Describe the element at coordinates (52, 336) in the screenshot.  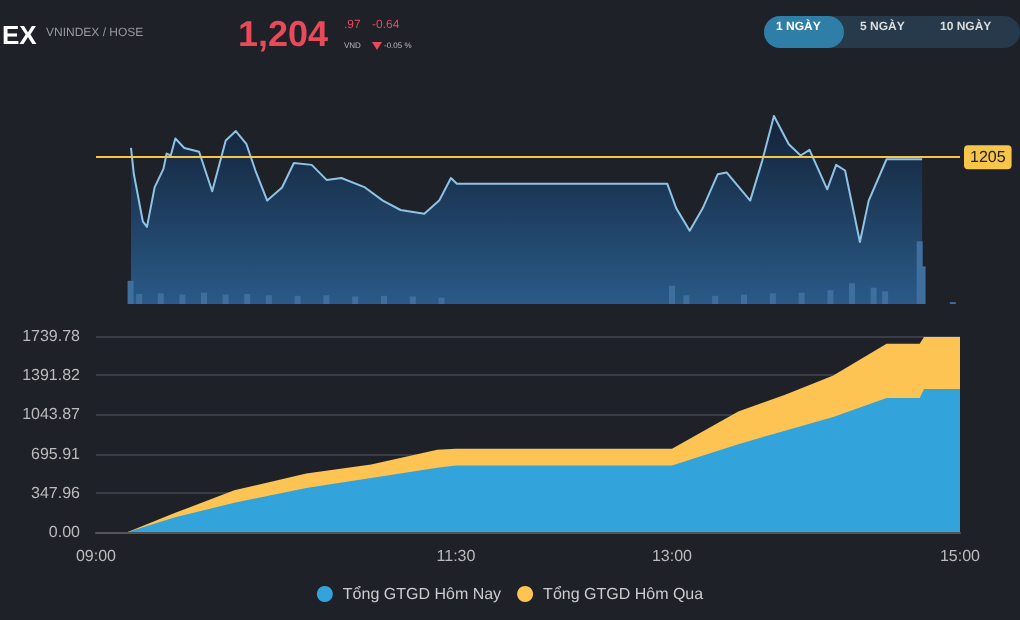
I see `y-tick-label: 1739.78` at that location.